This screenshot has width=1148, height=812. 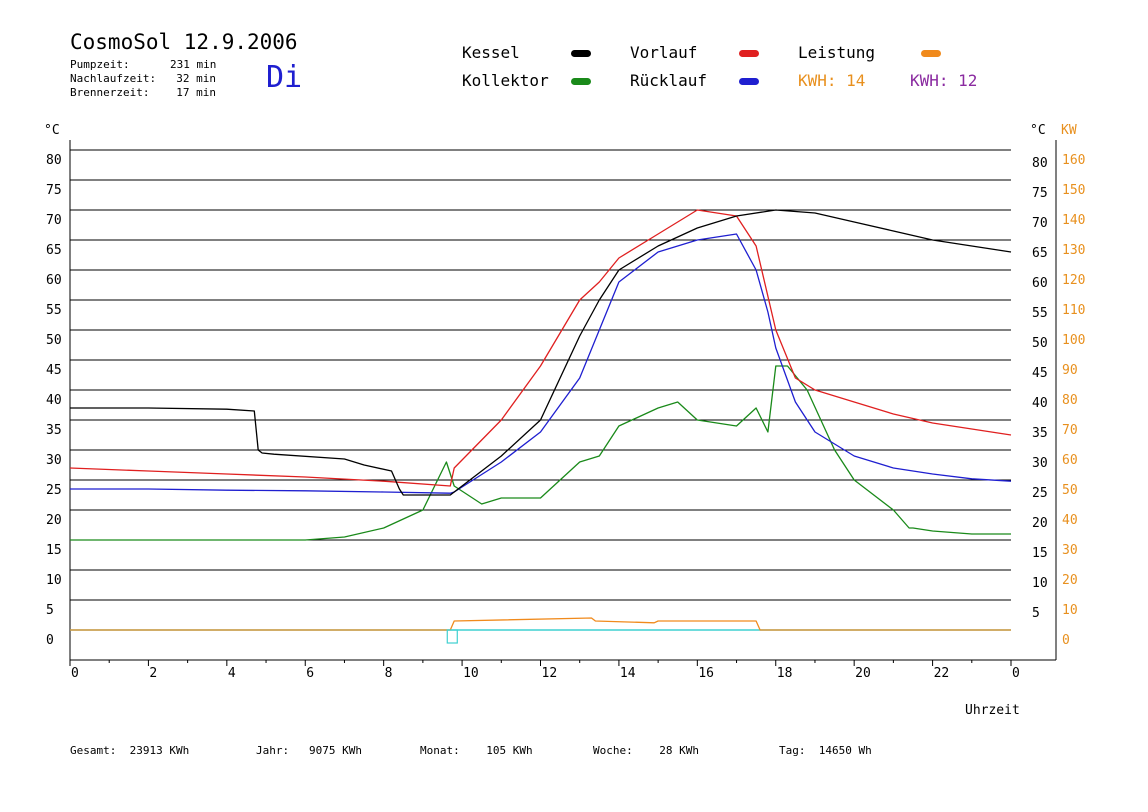 I want to click on footer-gesamt: Gesamt: 23913 KWh, so click(x=129, y=750).